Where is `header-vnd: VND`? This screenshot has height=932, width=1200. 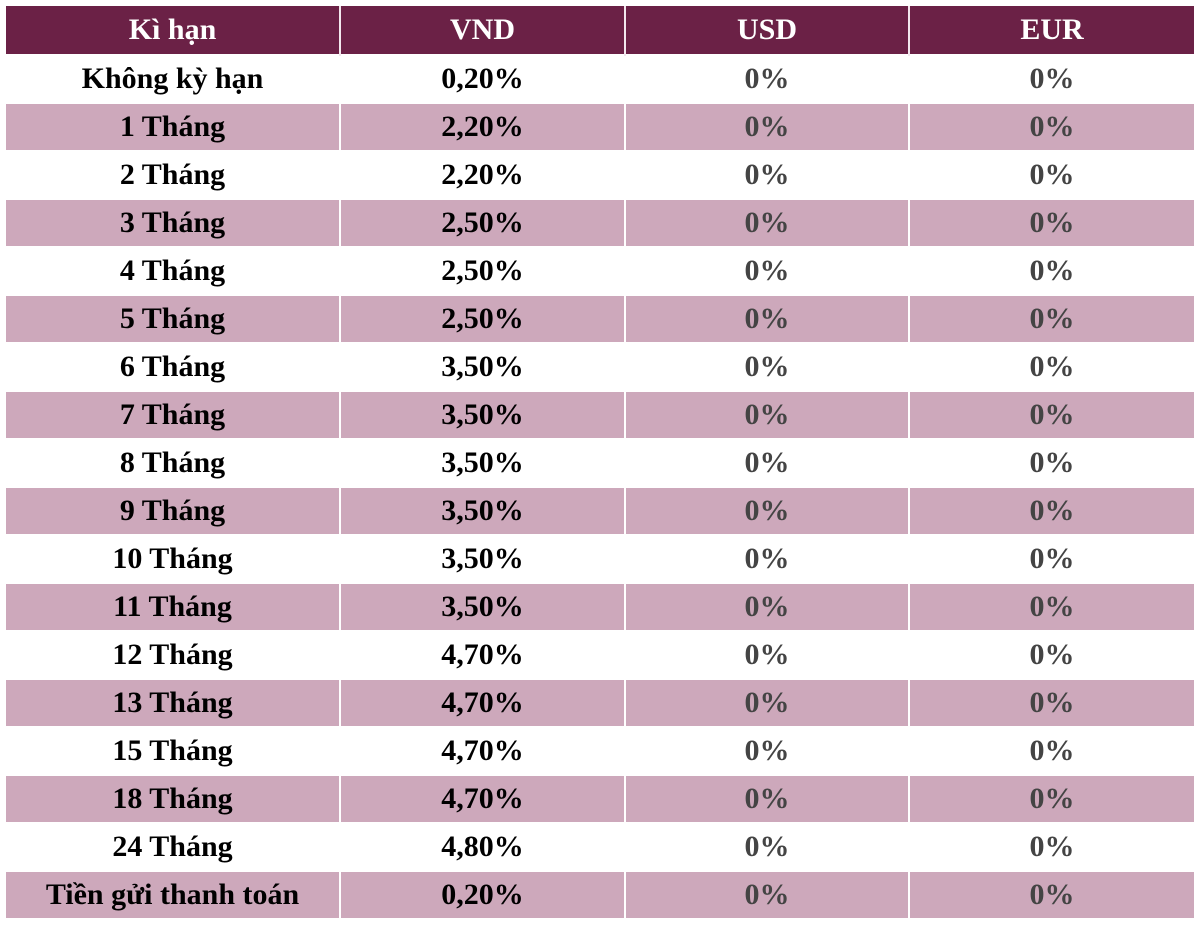 header-vnd: VND is located at coordinates (482, 30).